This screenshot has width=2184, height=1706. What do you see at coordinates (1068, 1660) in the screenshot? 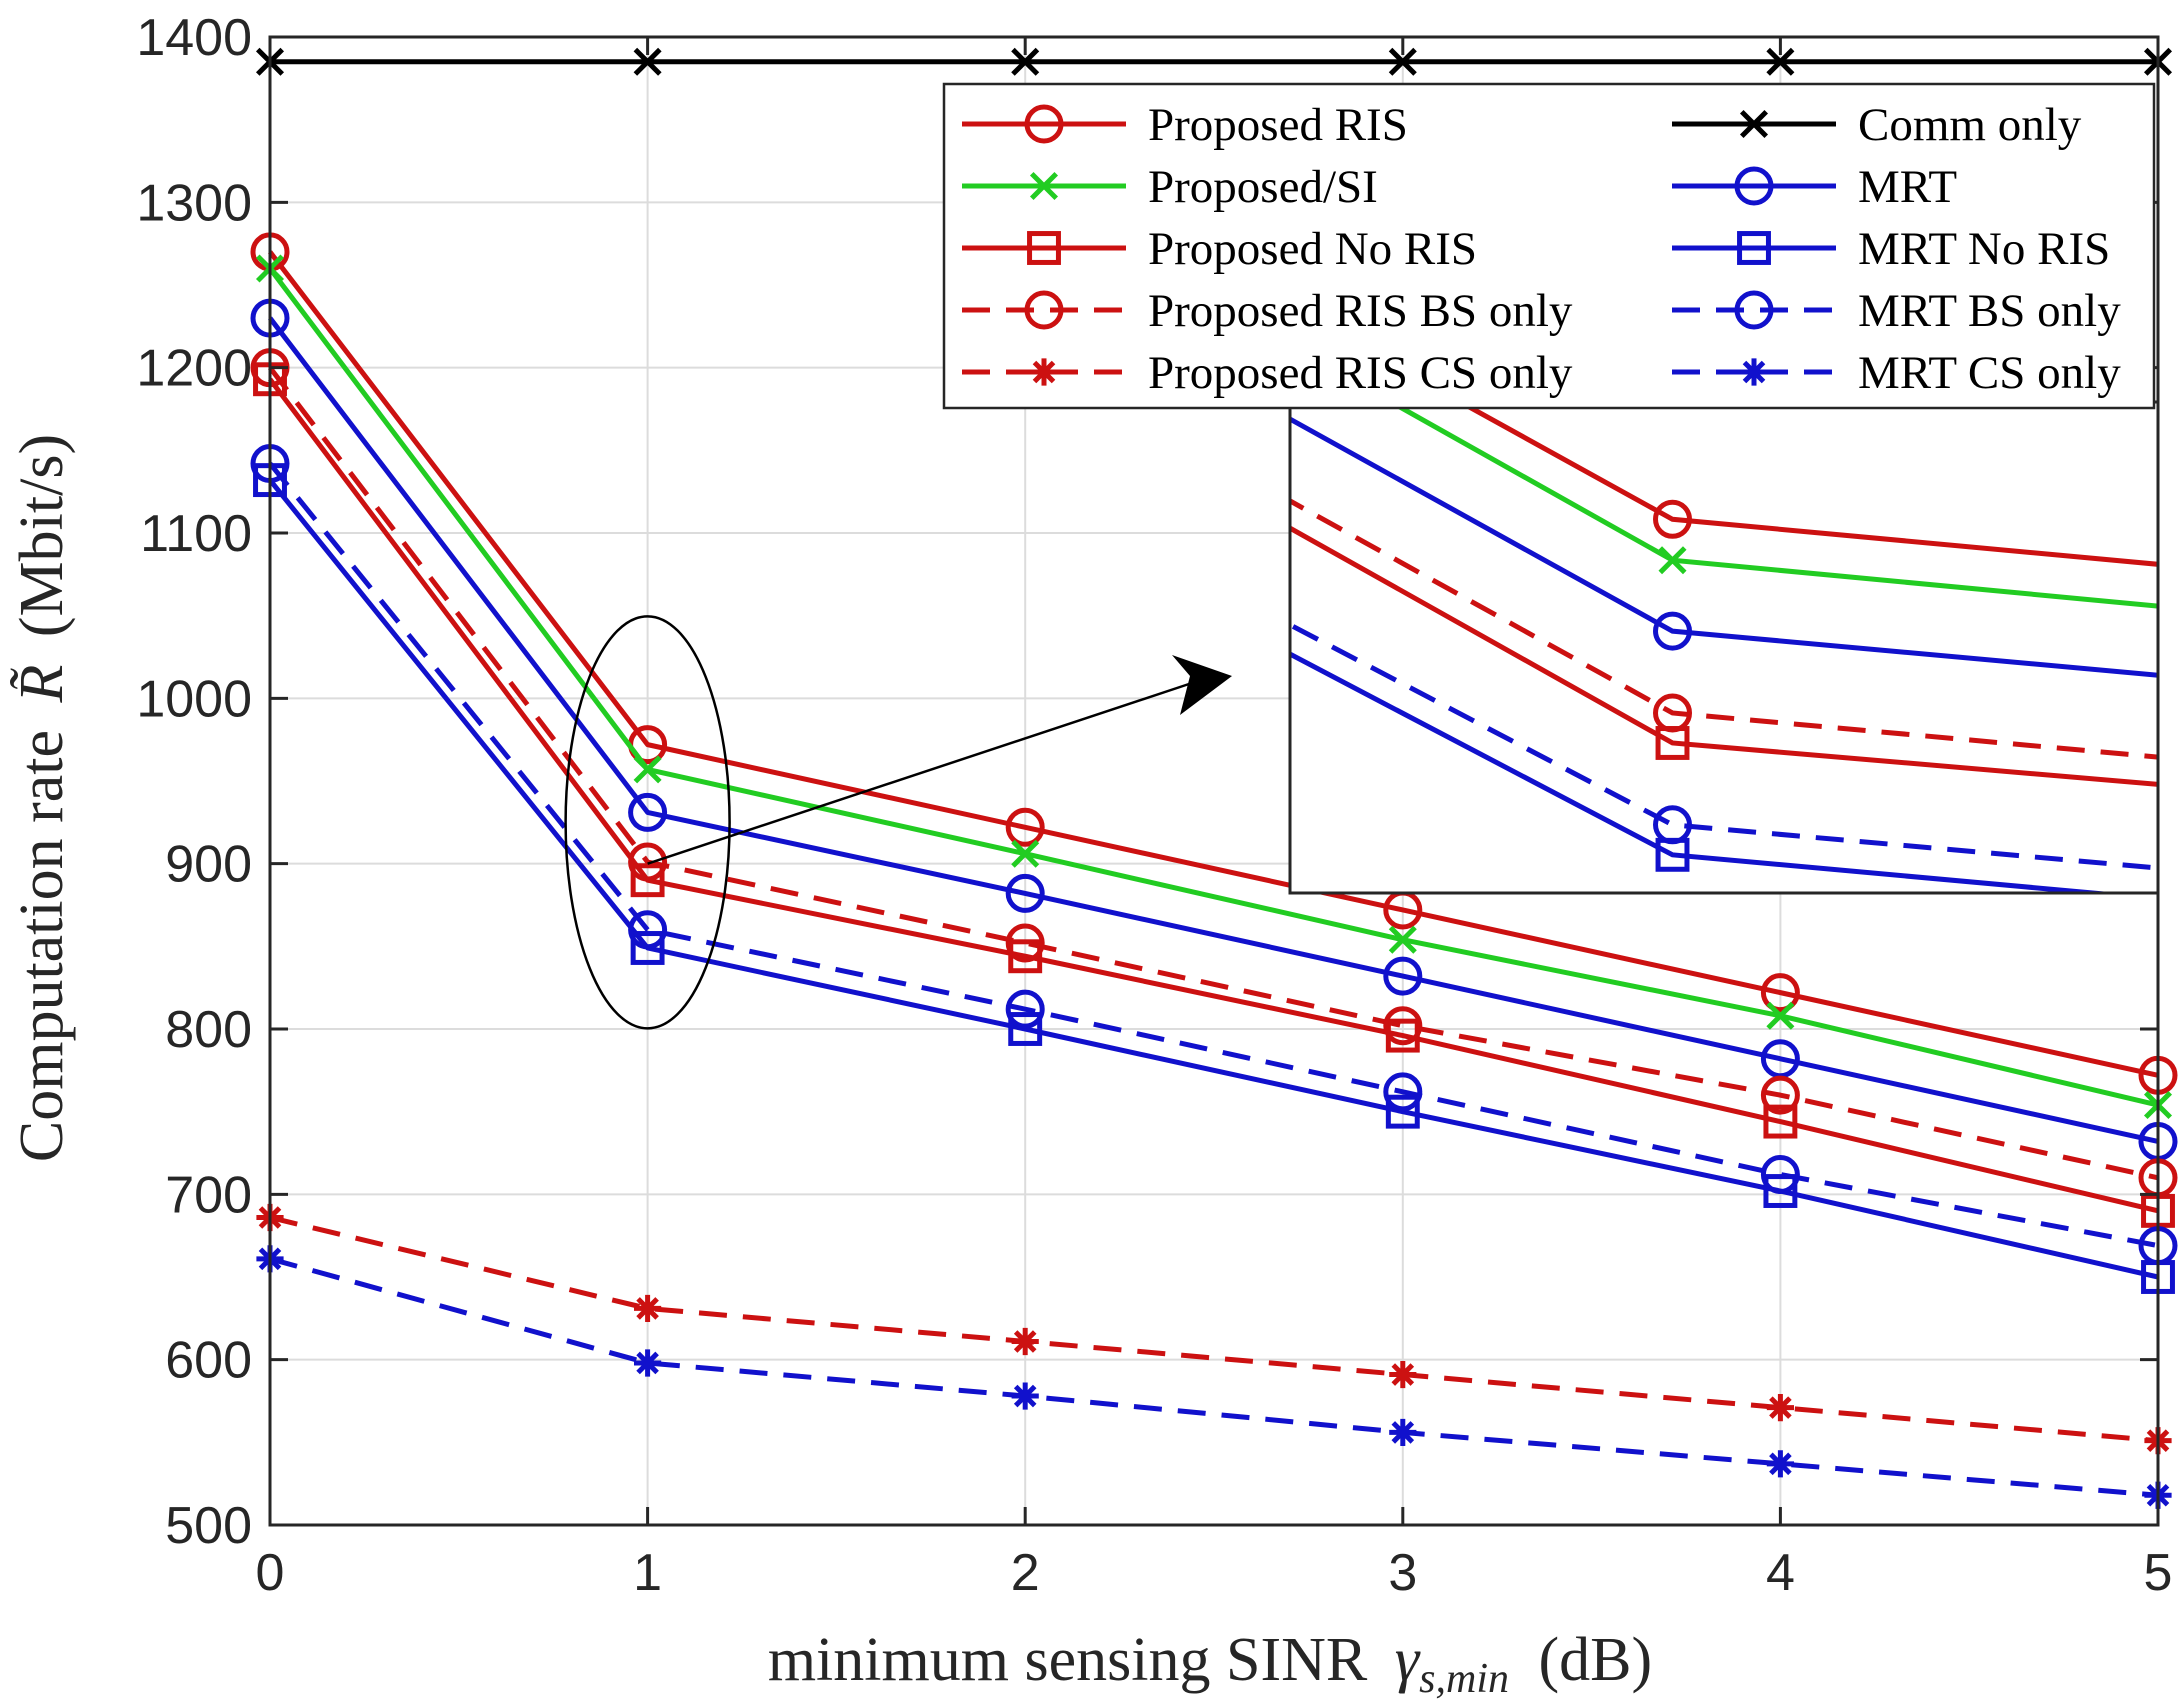
I see `x-axis-label: minimum sensing SINR` at bounding box center [1068, 1660].